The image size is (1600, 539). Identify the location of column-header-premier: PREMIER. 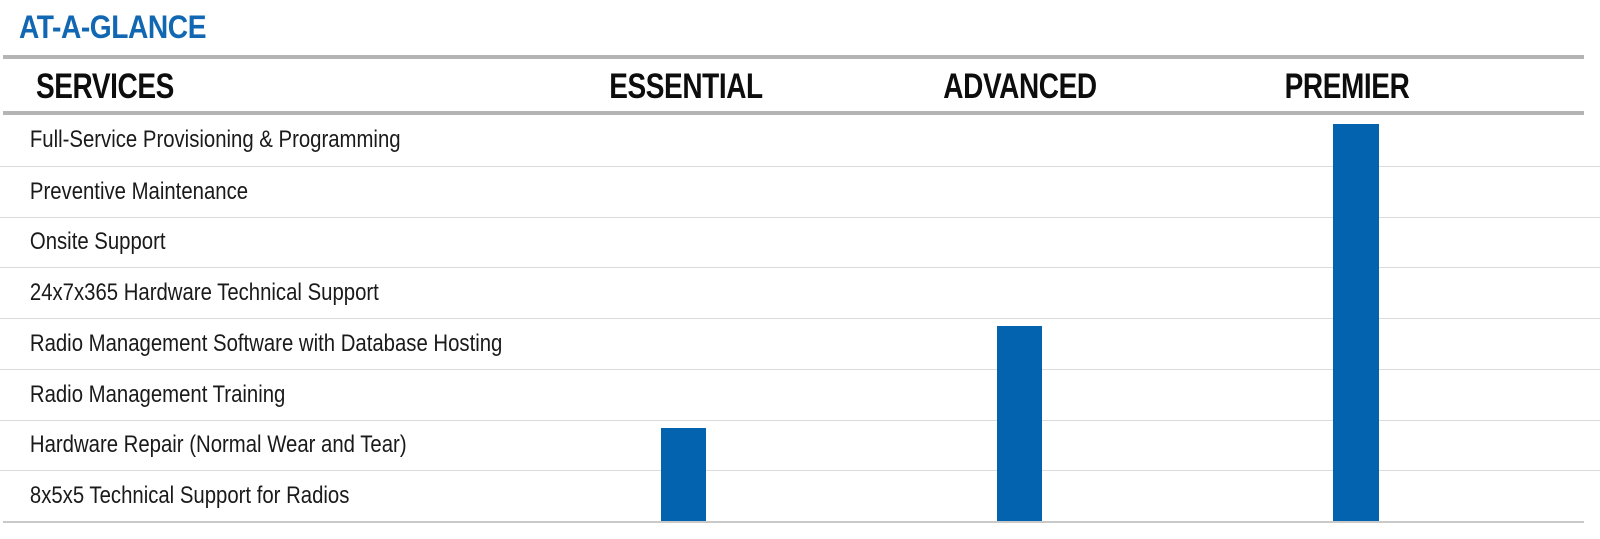
(1347, 86).